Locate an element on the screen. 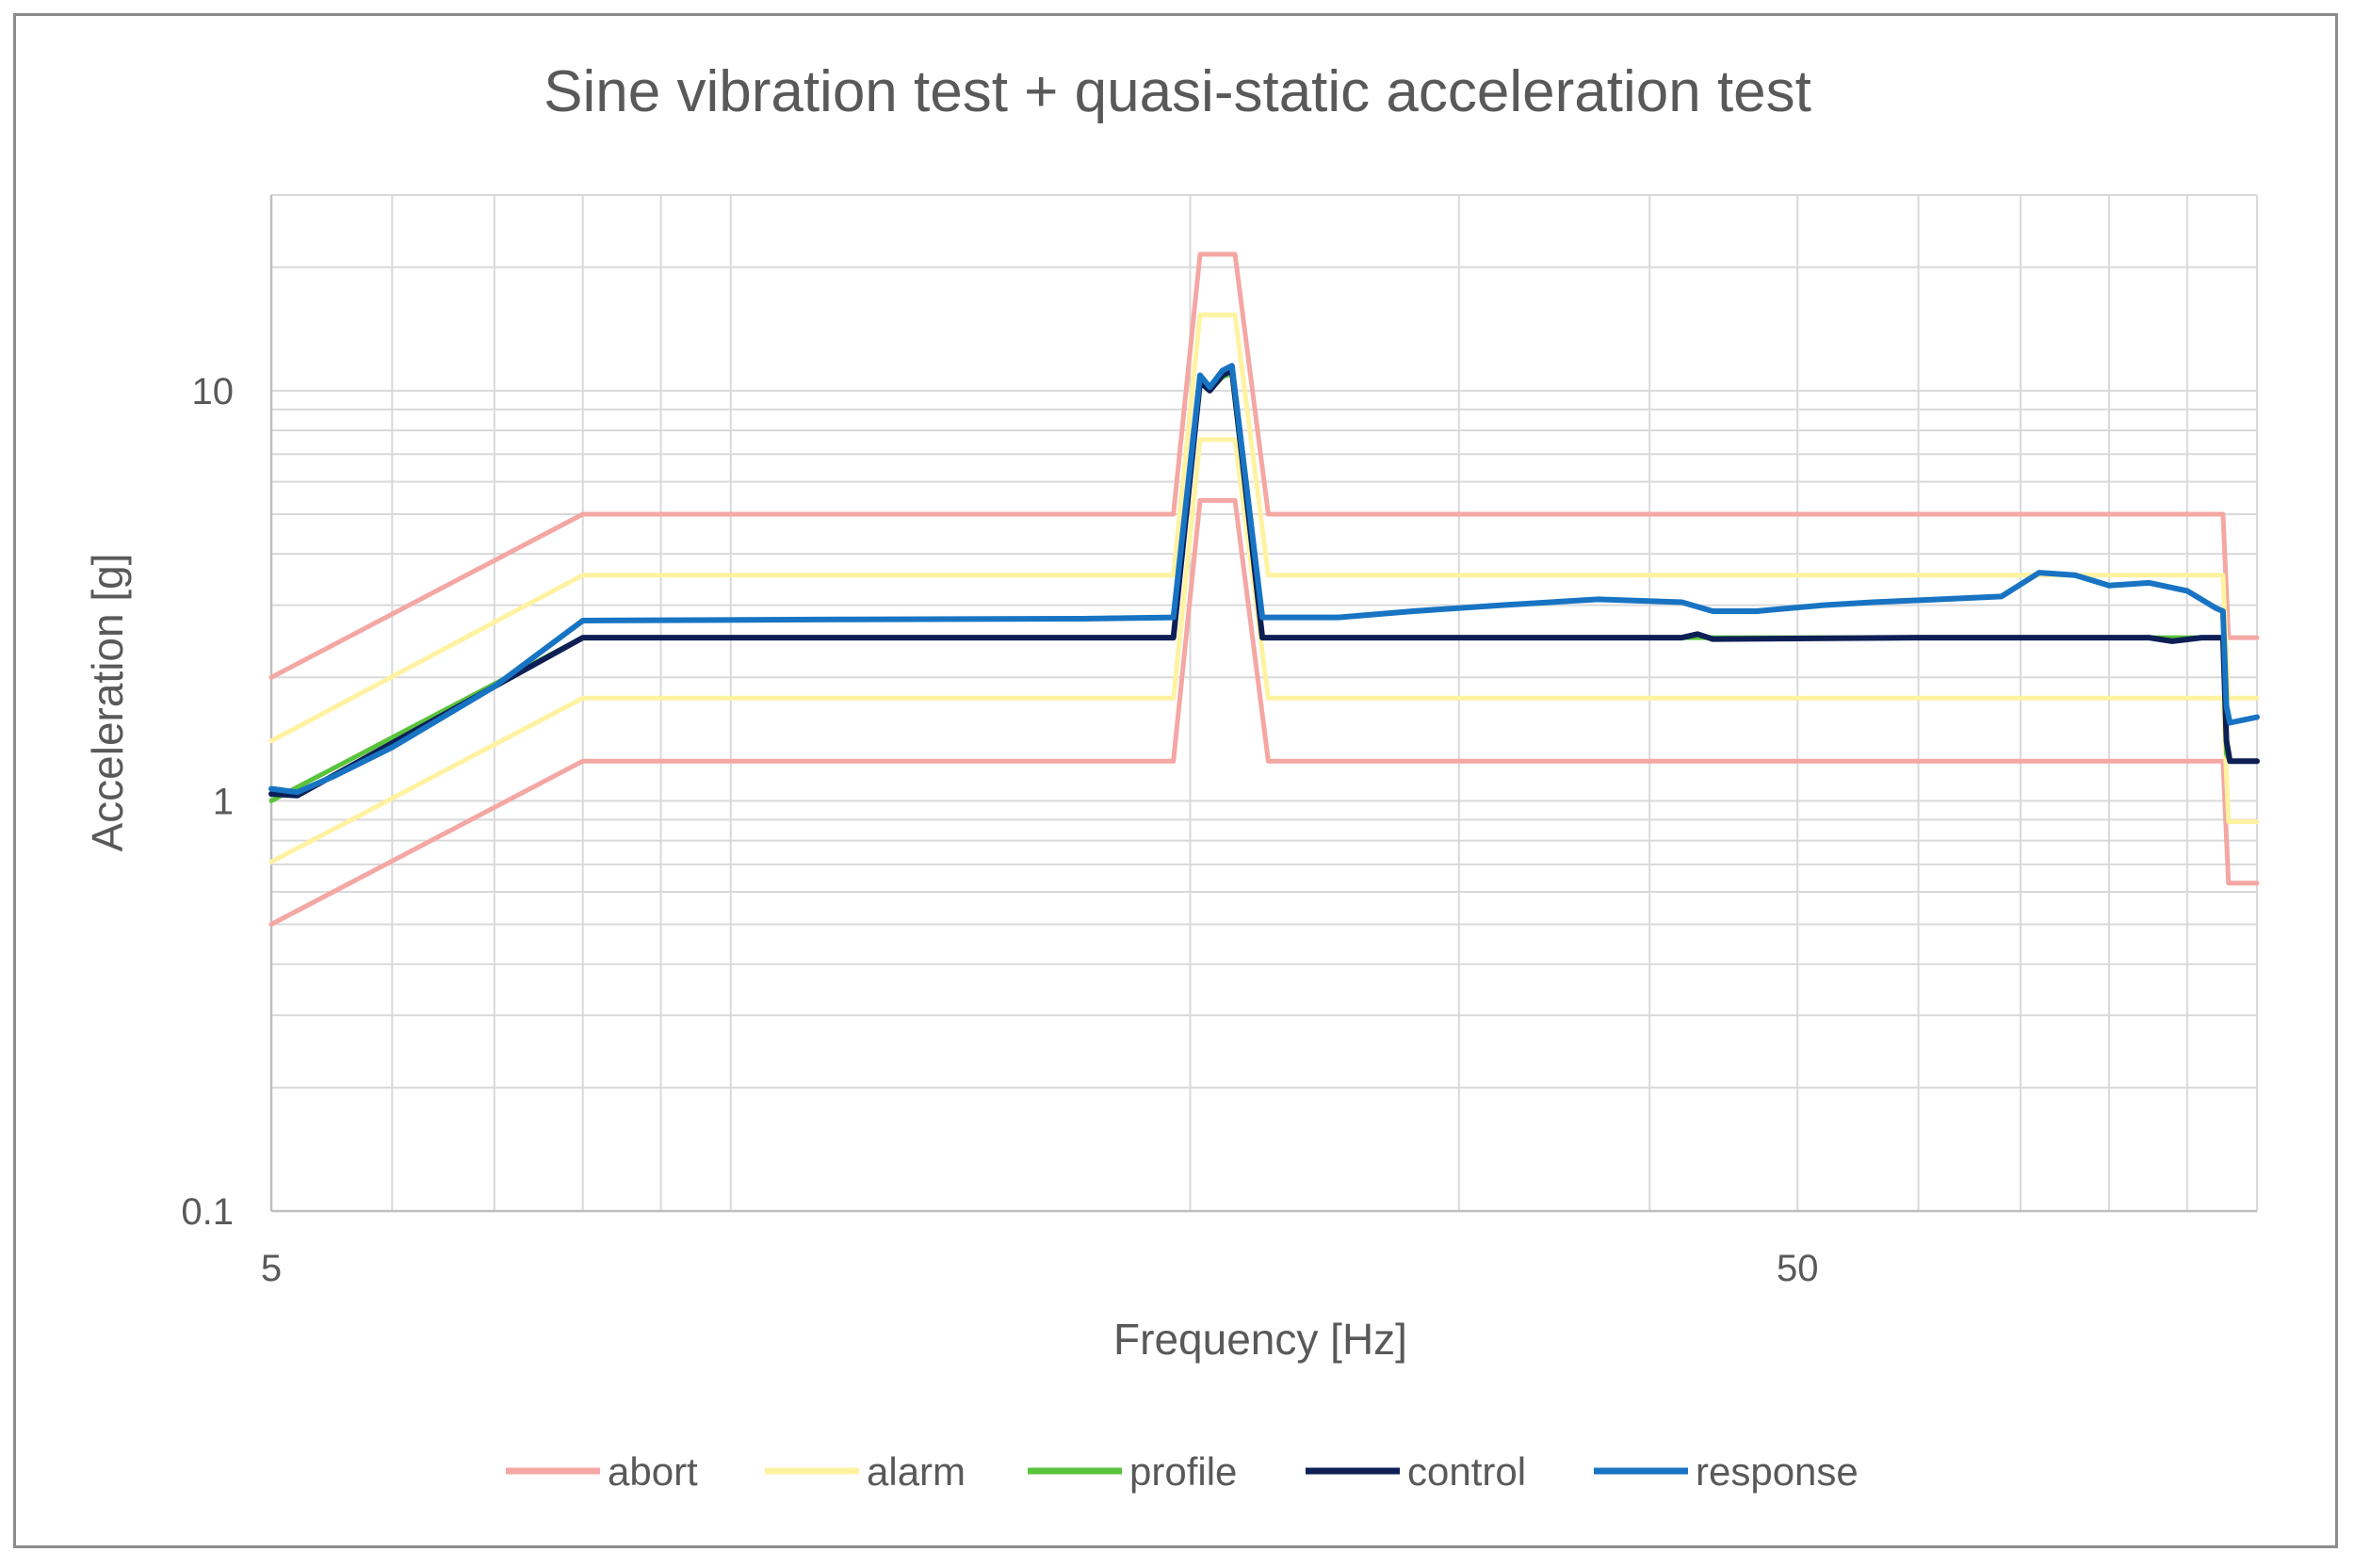  legend-label-abort: abort is located at coordinates (653, 1471).